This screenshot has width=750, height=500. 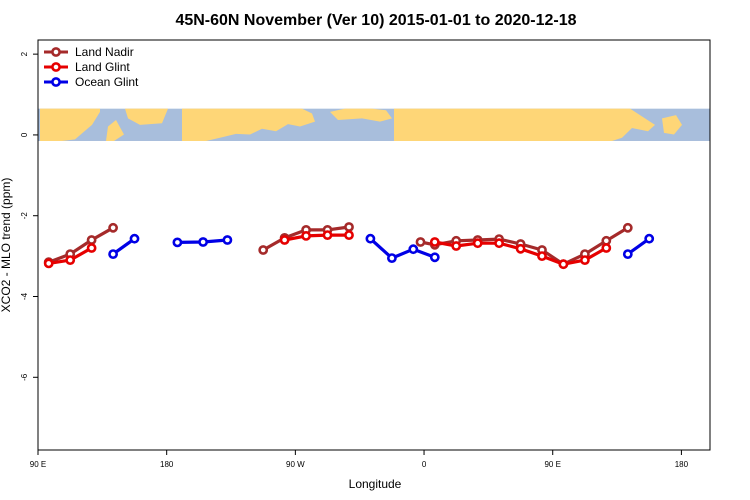 I want to click on series-land-glint, so click(x=327, y=250).